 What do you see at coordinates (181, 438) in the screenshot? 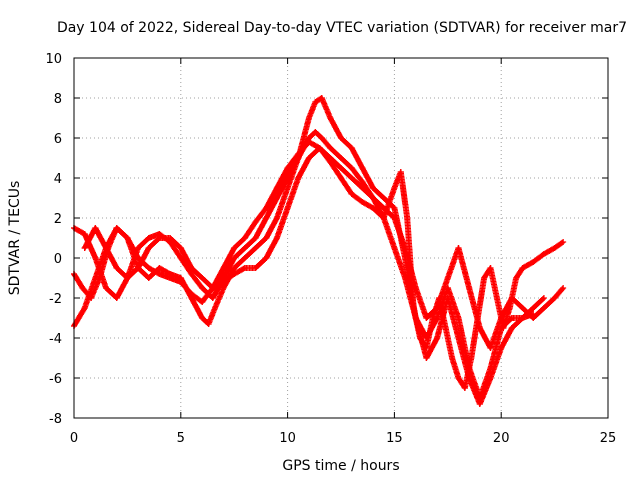
I see `x-tick-label-1: 5` at bounding box center [181, 438].